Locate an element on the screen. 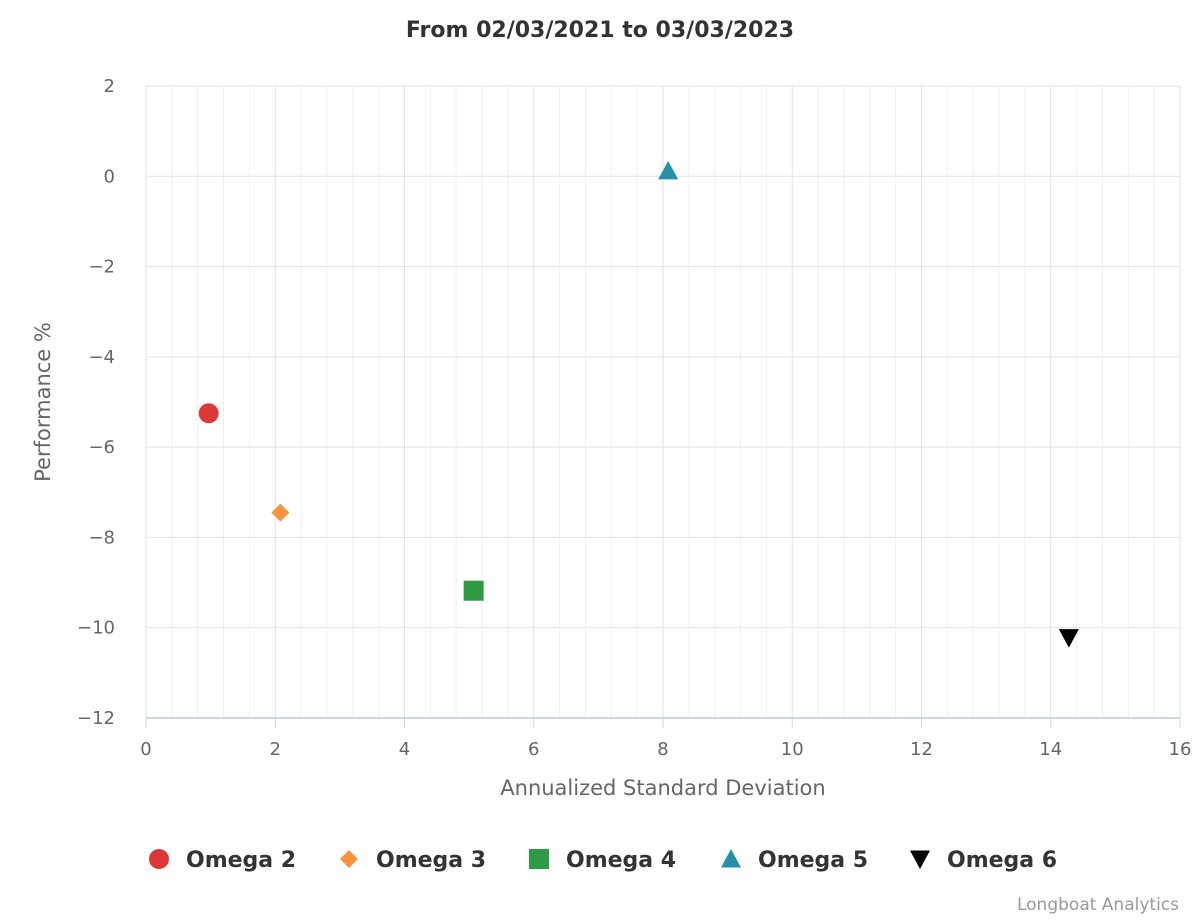 The height and width of the screenshot is (920, 1200). legend-label: Omega 5 is located at coordinates (813, 860).